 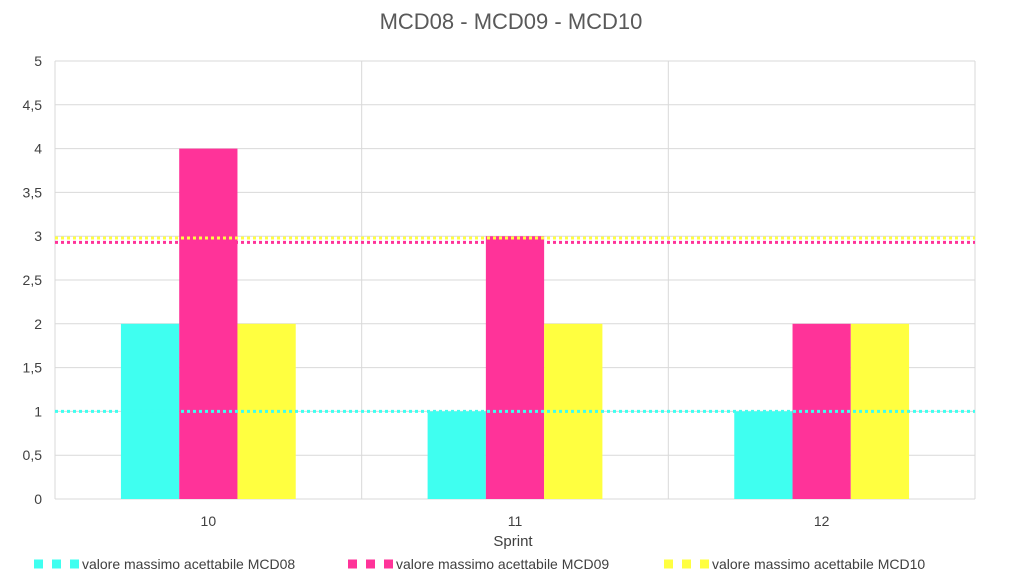 What do you see at coordinates (38, 411) in the screenshot?
I see `y-tick-label: 1` at bounding box center [38, 411].